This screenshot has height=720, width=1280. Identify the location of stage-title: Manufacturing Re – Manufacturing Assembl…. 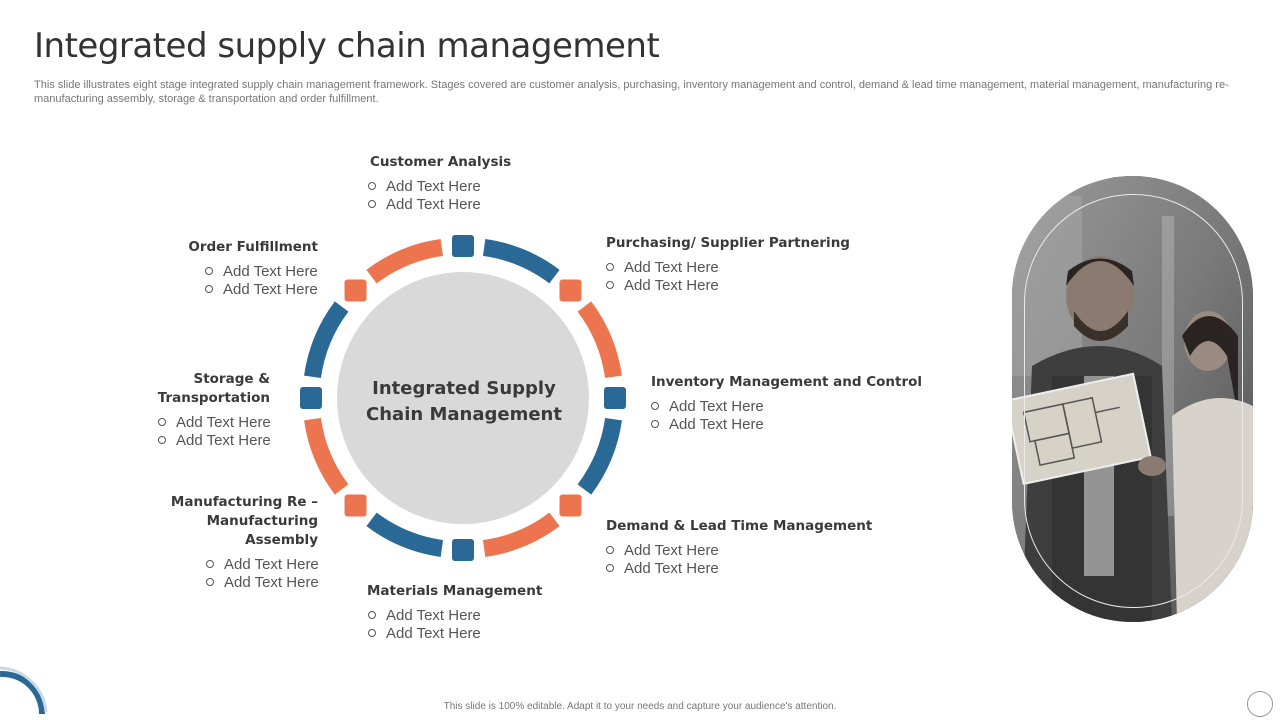
(228, 521).